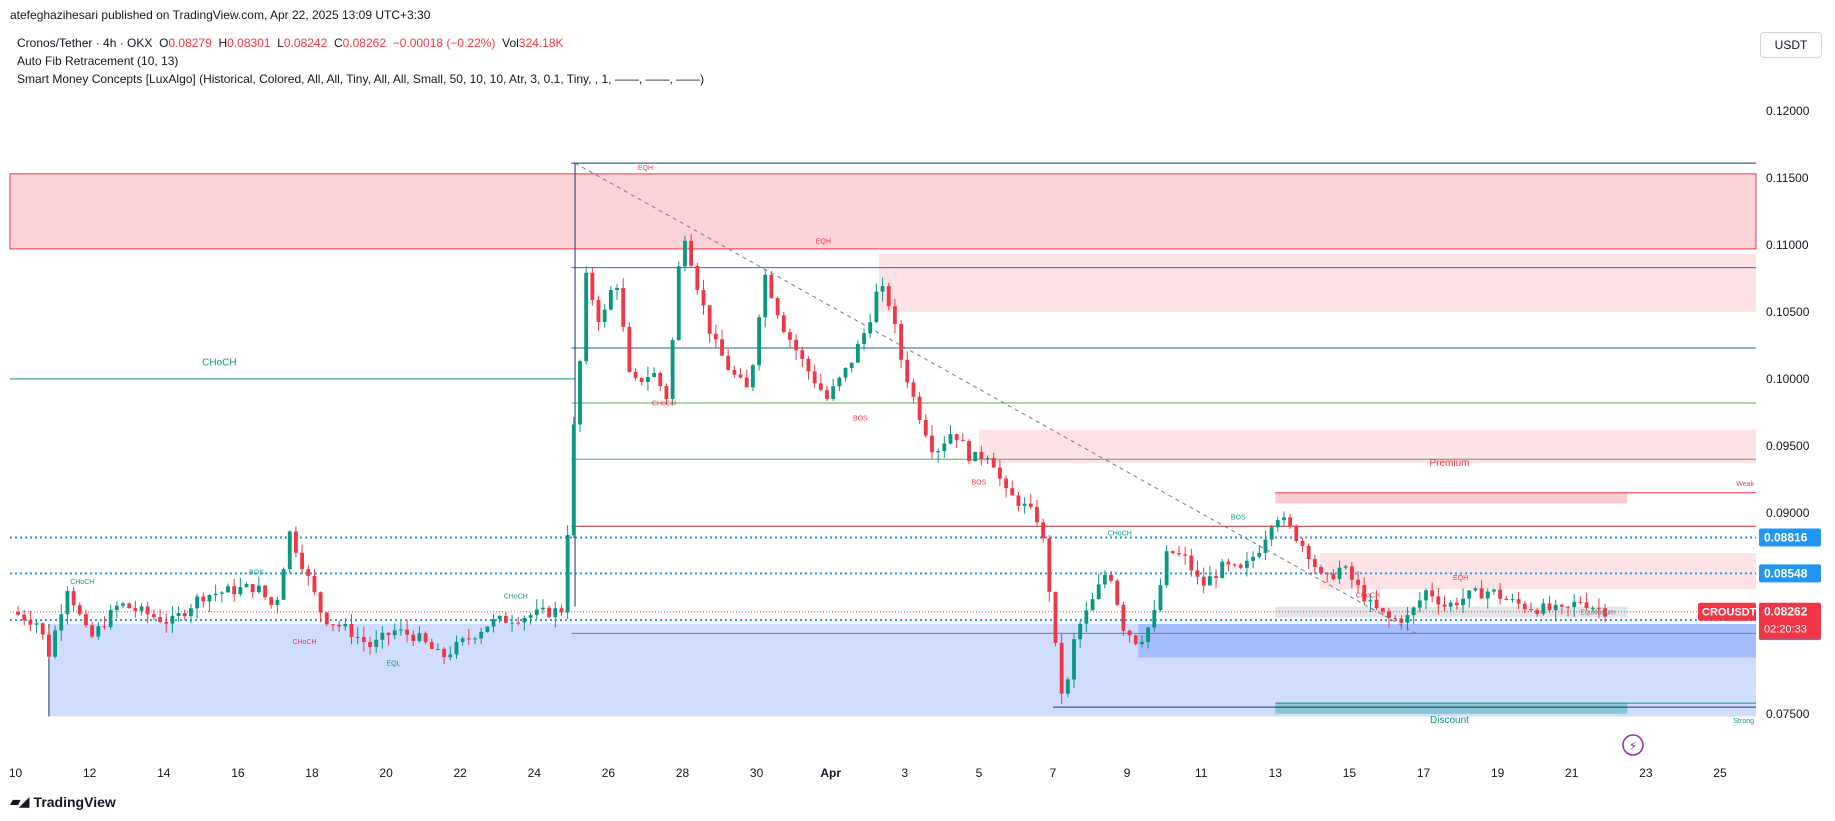 The height and width of the screenshot is (821, 1835). Describe the element at coordinates (1791, 45) in the screenshot. I see `currency-button: USDT` at that location.